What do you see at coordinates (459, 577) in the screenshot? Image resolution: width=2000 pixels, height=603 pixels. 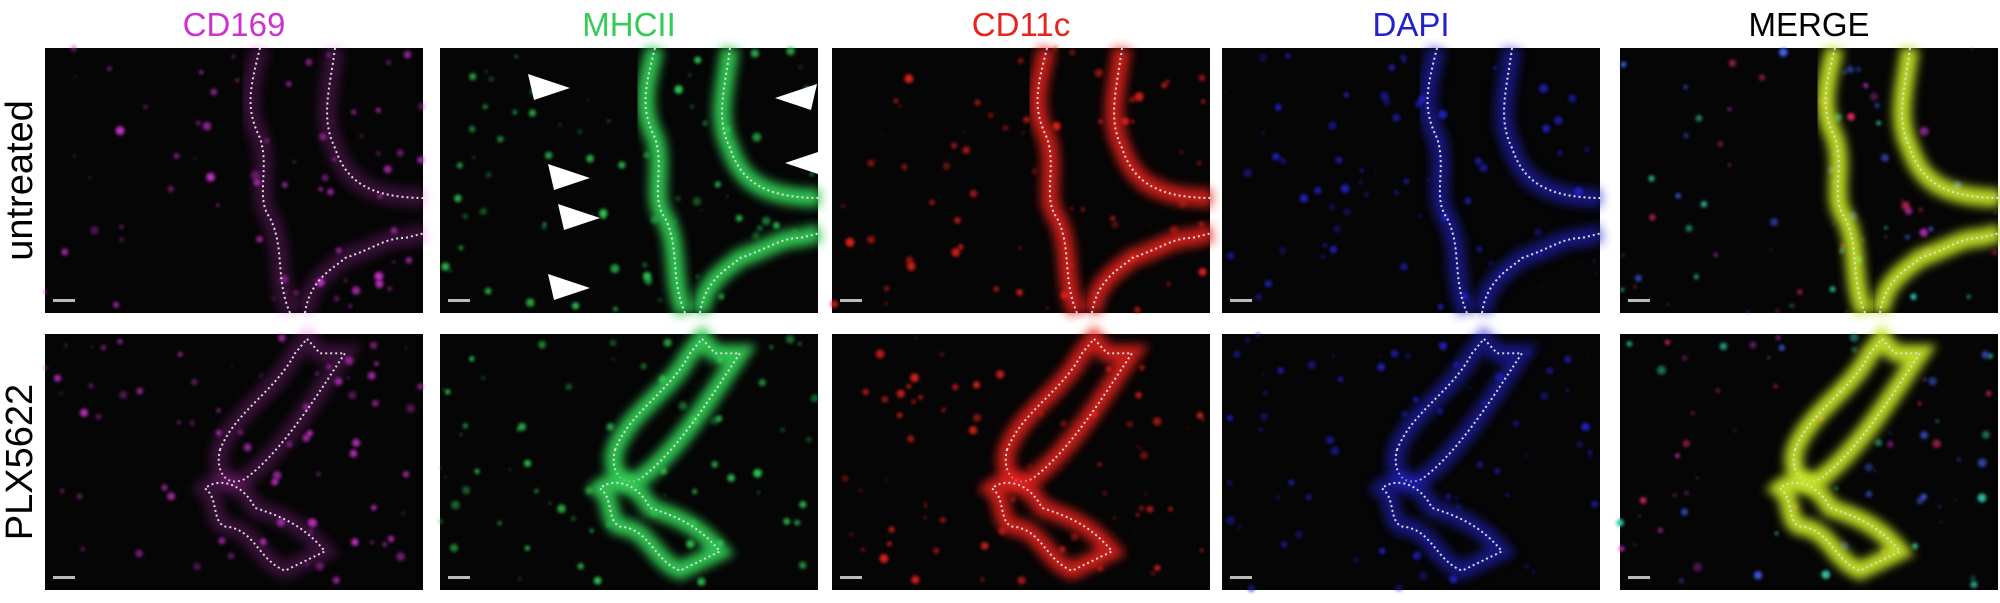 I see `scale-bar` at bounding box center [459, 577].